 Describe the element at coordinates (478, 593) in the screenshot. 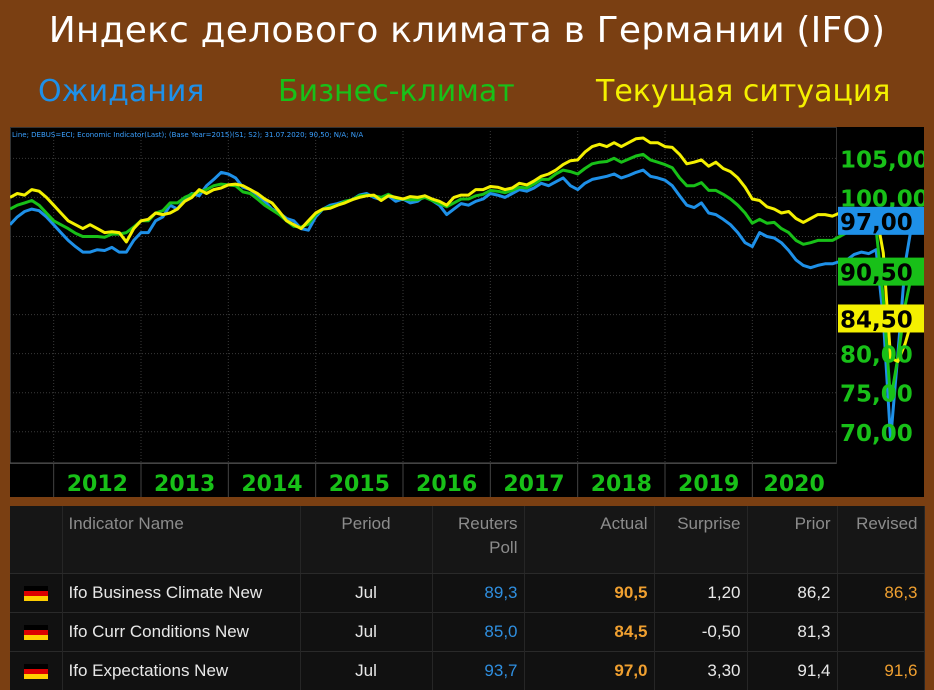

I see `reuters-poll: 89,3` at that location.